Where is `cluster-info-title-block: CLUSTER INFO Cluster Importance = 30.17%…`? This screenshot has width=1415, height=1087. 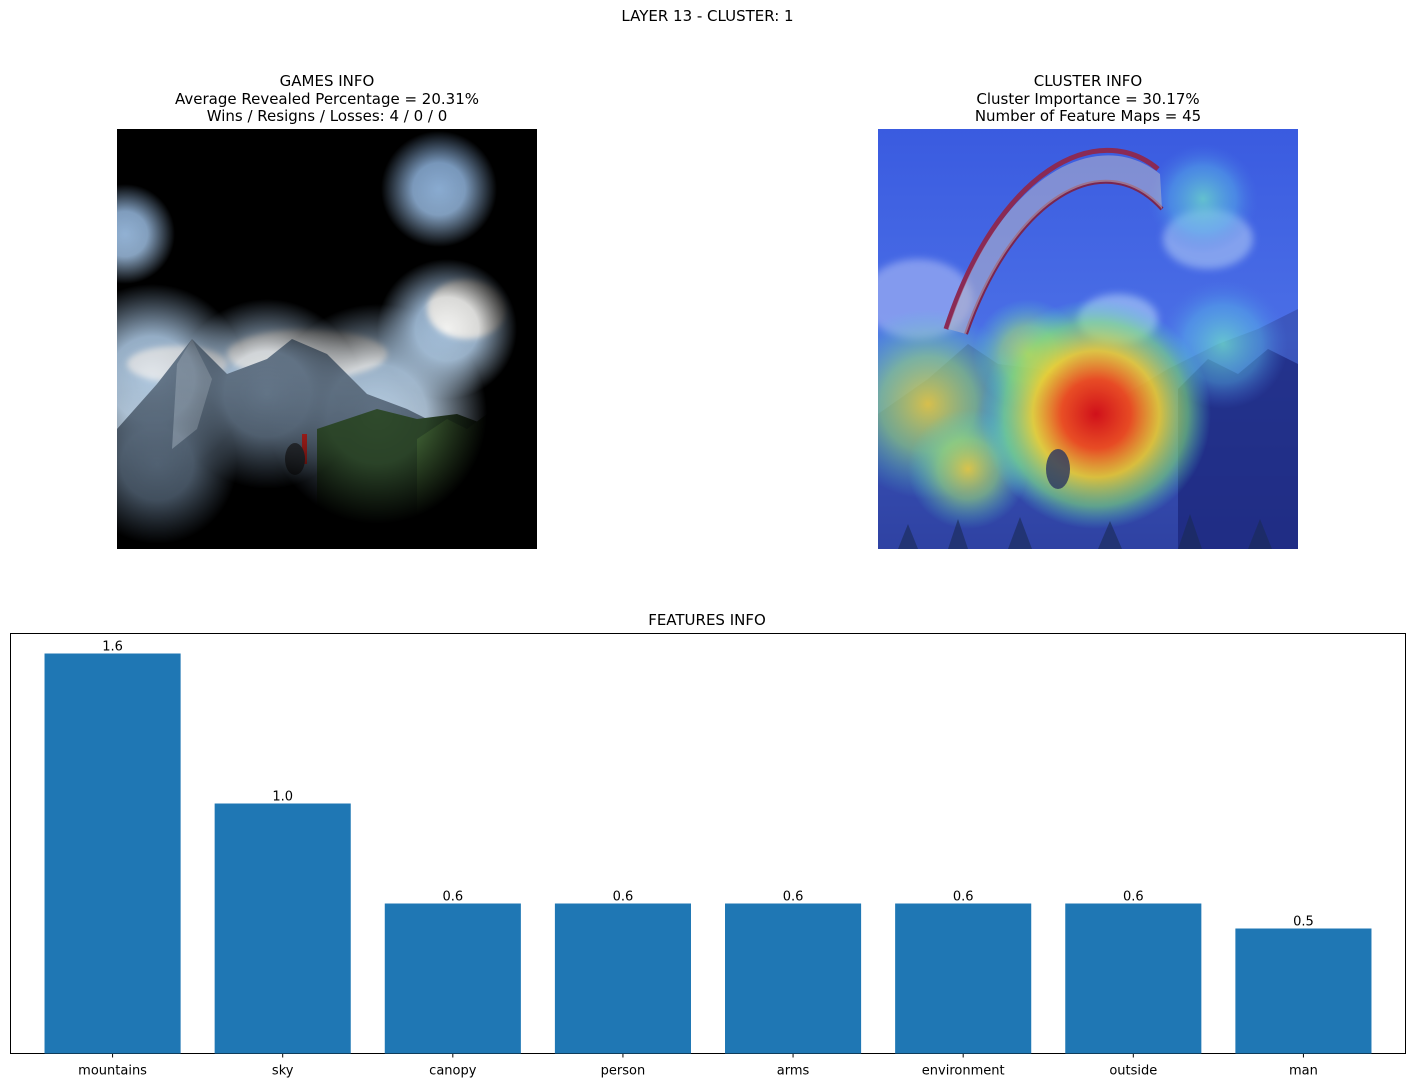
cluster-info-title-block: CLUSTER INFO Cluster Importance = 30.17%… is located at coordinates (1088, 99).